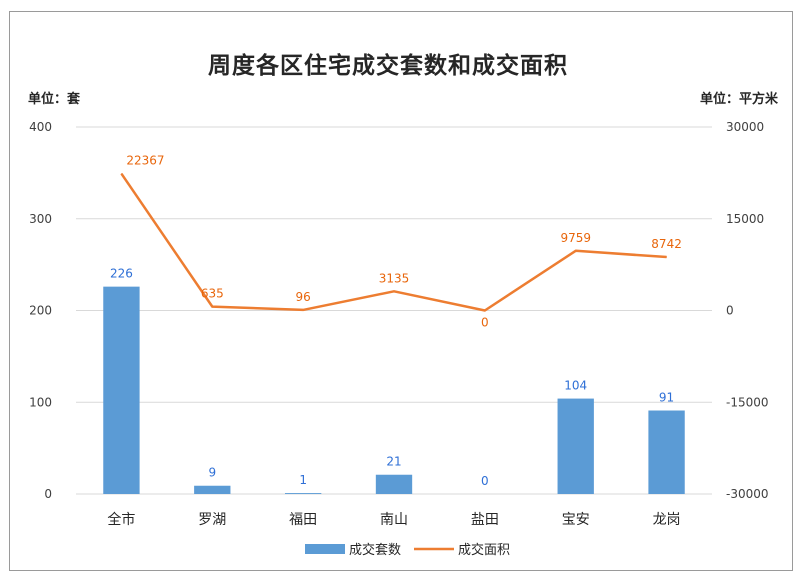  What do you see at coordinates (745, 127) in the screenshot?
I see `right-tick-label: 30000` at bounding box center [745, 127].